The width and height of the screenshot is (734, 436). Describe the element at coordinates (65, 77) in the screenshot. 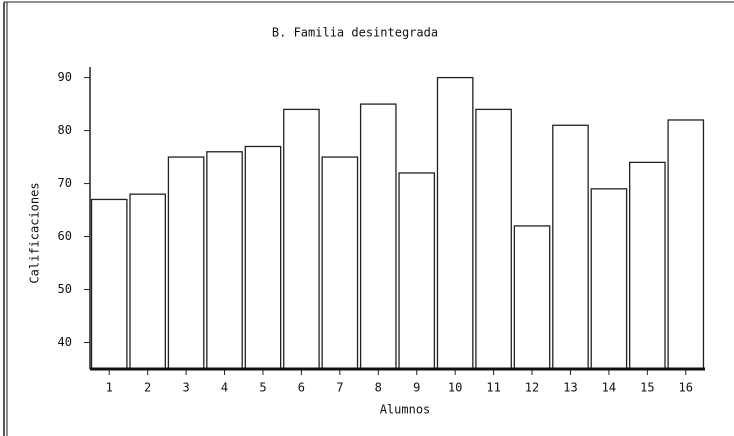

I see `y-tick-label: 90` at that location.